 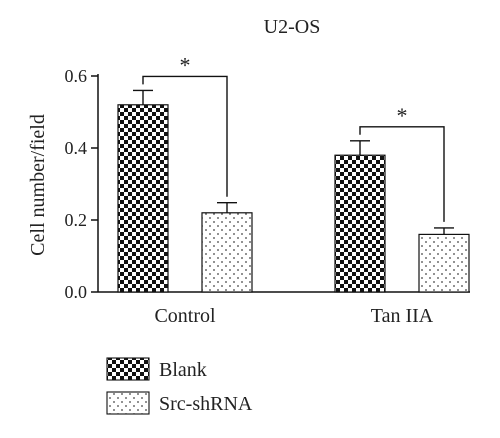 What do you see at coordinates (183, 370) in the screenshot?
I see `legend-label: Blank` at bounding box center [183, 370].